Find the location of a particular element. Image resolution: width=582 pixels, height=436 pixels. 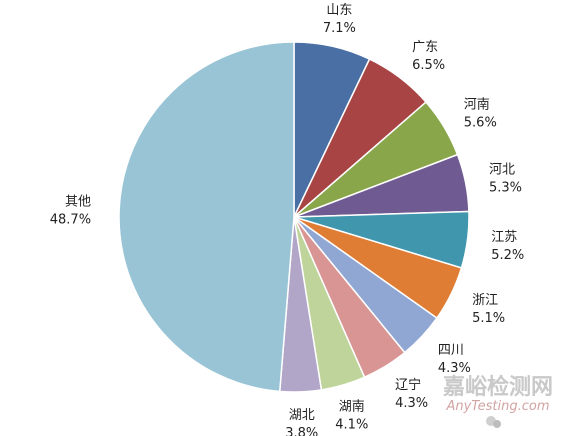

slice-value-label: 7.1% is located at coordinates (339, 28).